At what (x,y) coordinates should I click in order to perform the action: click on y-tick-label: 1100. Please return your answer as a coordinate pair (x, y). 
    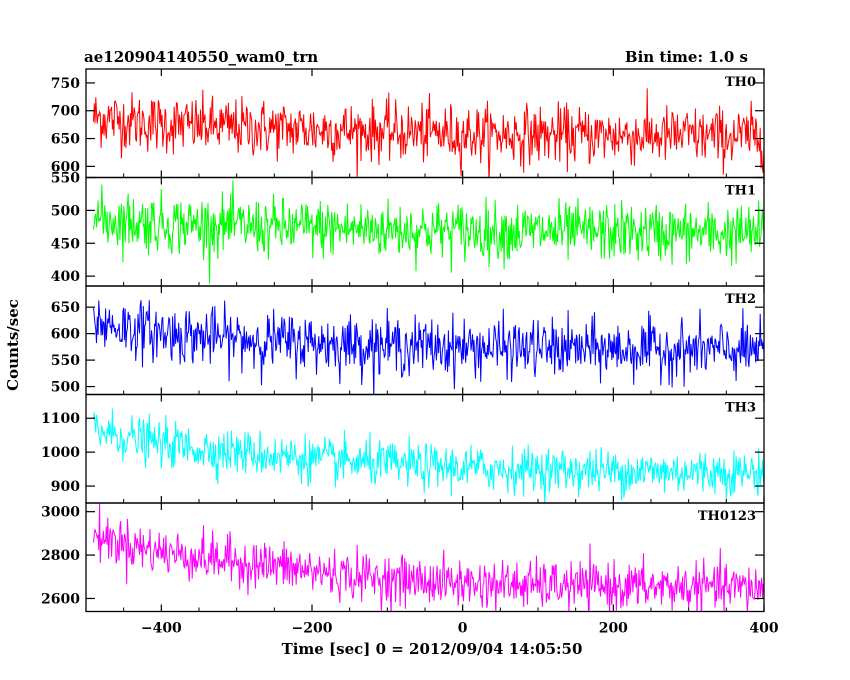
    Looking at the image, I should click on (60, 419).